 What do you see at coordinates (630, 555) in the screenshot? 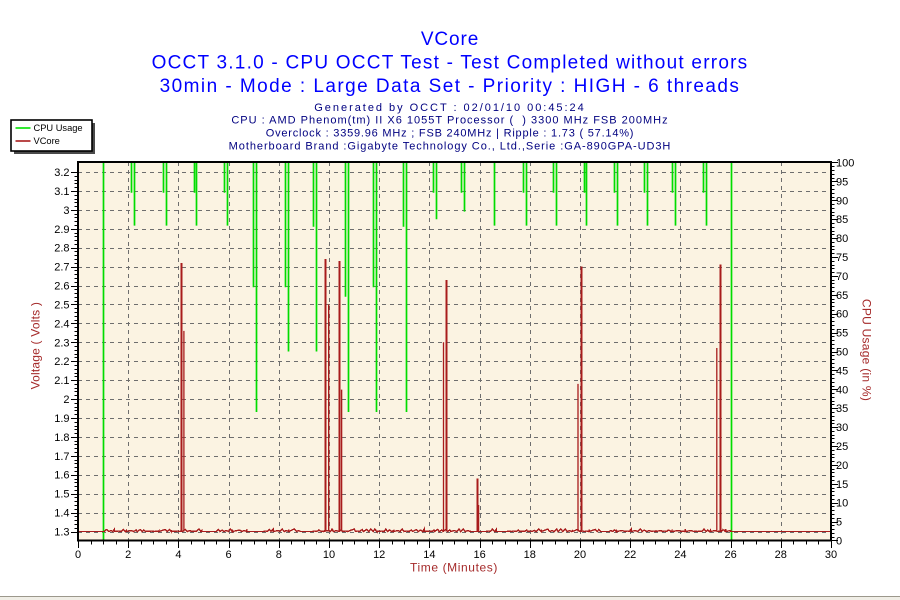
I see `svg-text: 22` at bounding box center [630, 555].